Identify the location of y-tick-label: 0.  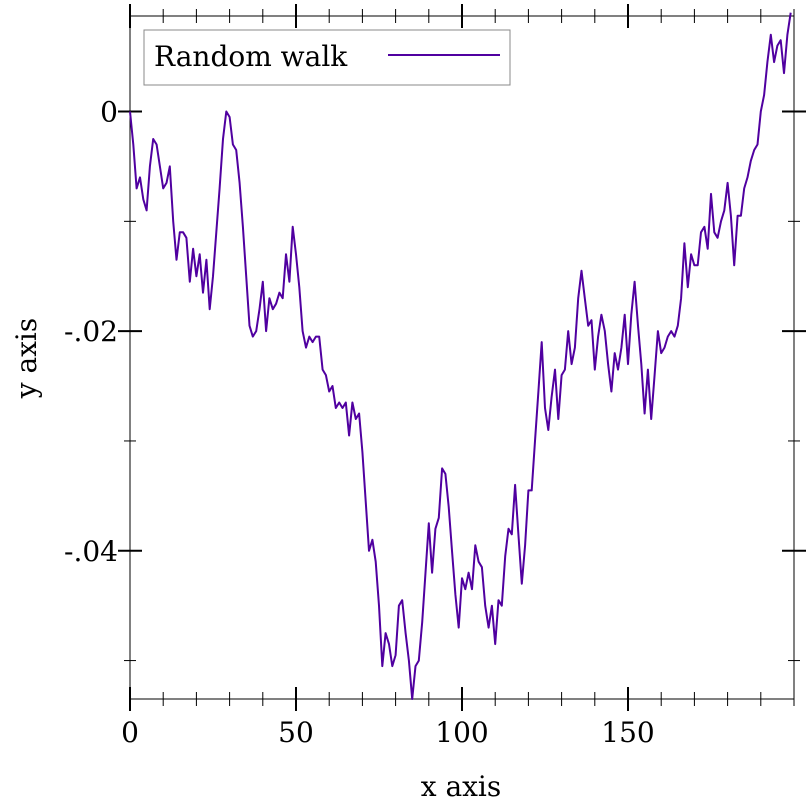
(109, 112).